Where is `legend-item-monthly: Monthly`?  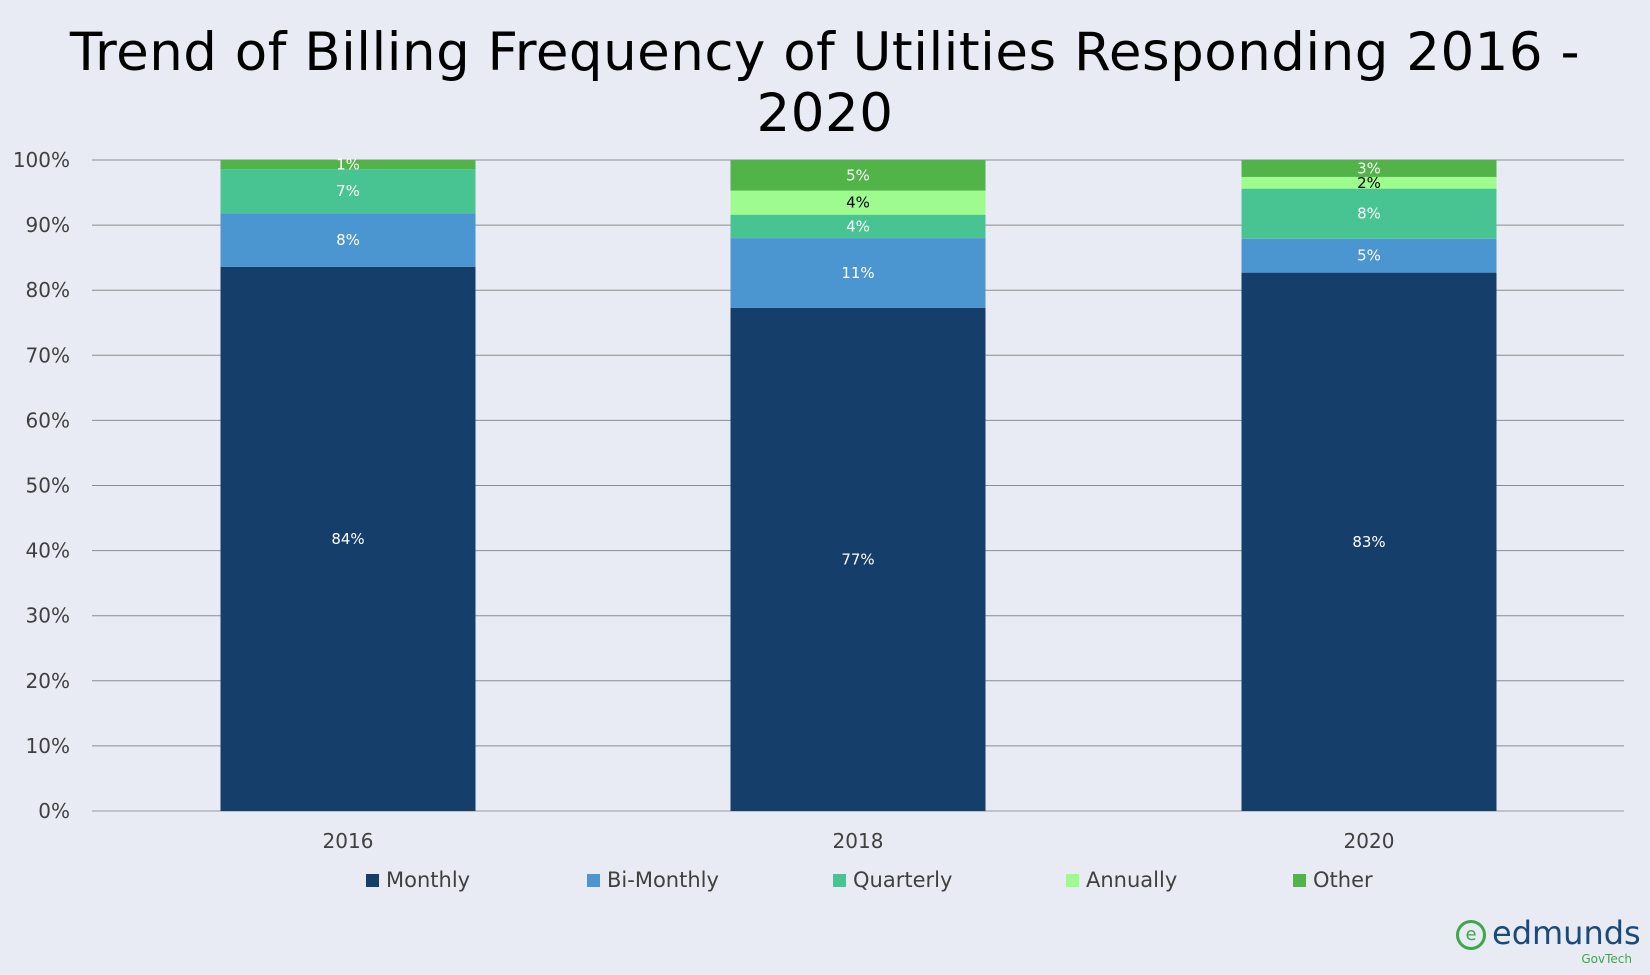
legend-item-monthly: Monthly is located at coordinates (418, 880).